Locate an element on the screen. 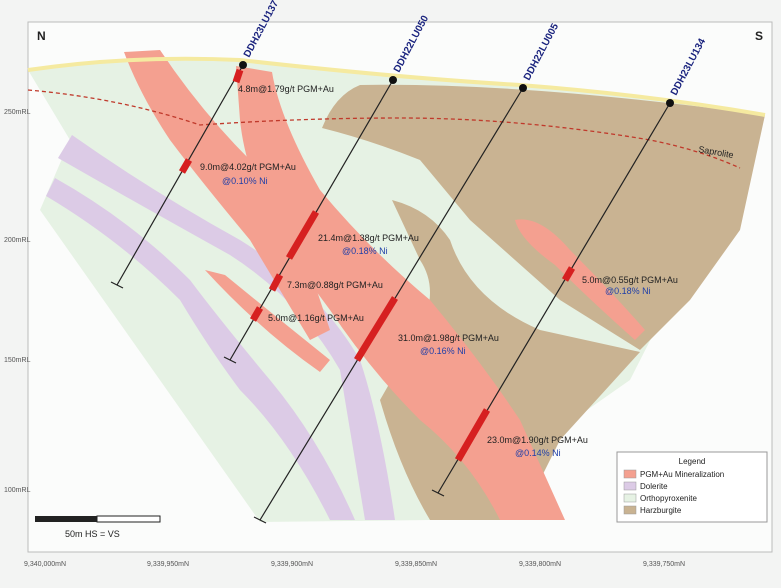 This screenshot has width=781, height=588. nickel-label: @0.14% Ni is located at coordinates (538, 453).